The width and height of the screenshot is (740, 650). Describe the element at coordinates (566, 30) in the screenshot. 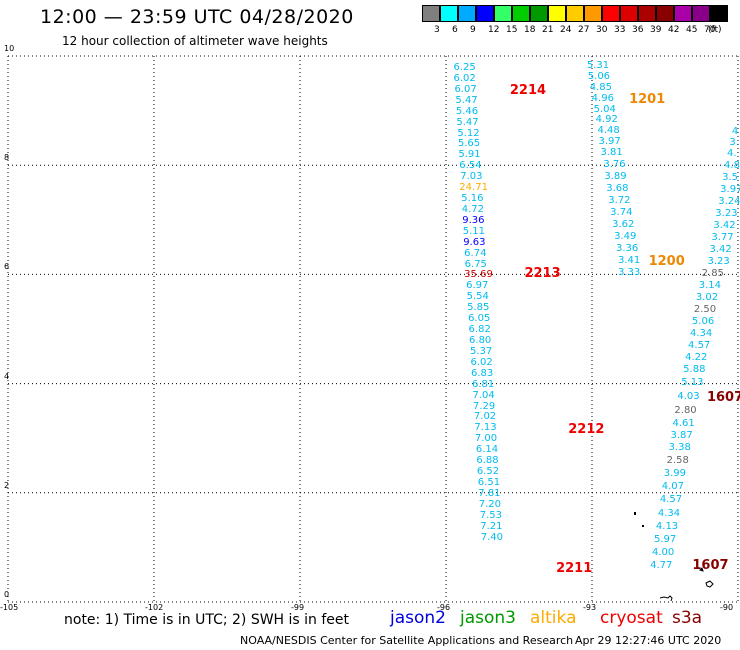

I see `legend-label: 24` at that location.